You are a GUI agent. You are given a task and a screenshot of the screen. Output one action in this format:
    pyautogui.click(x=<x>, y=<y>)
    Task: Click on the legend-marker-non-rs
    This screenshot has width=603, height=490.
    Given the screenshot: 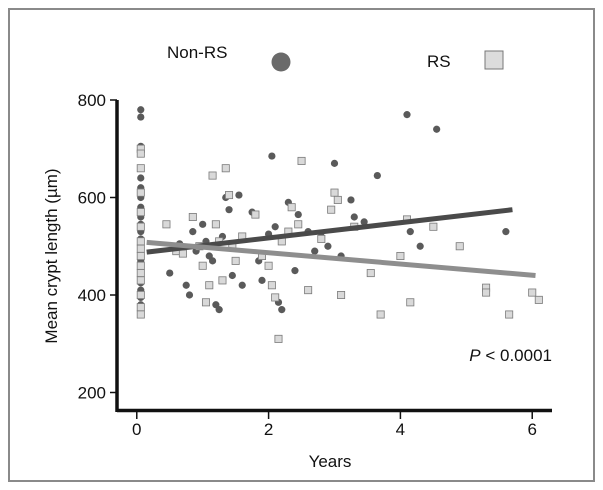 What is the action you would take?
    pyautogui.click(x=281, y=62)
    